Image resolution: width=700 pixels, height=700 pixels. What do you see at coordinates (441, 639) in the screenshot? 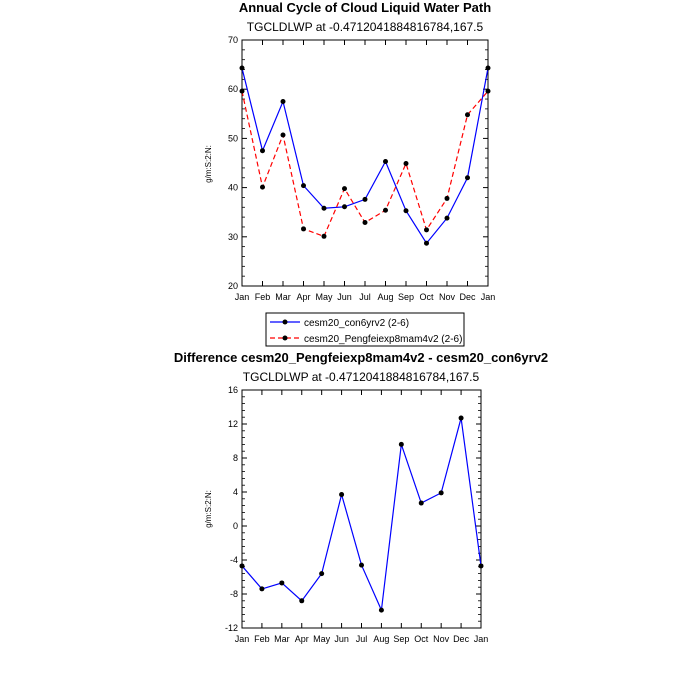
I see `chart2-xtick-label: Nov` at bounding box center [441, 639].